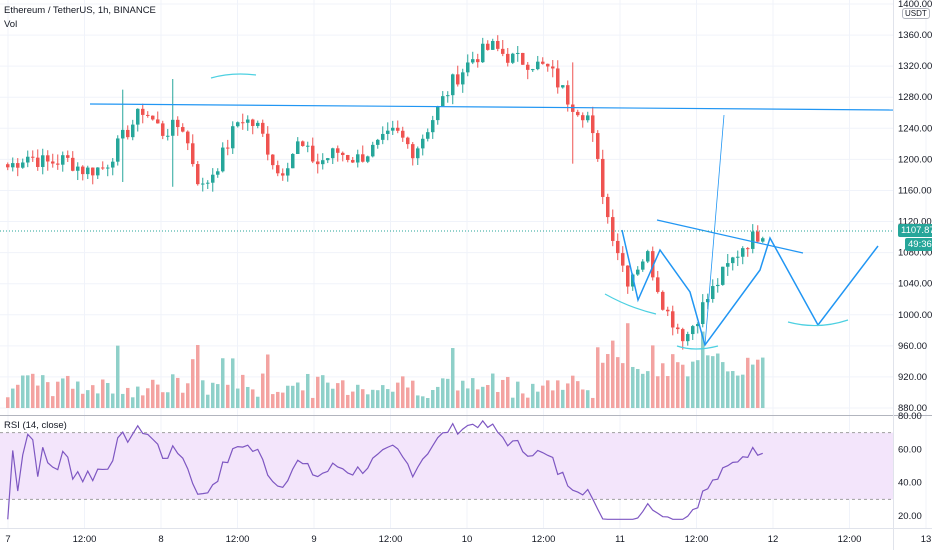 This screenshot has height=550, width=932. What do you see at coordinates (80, 10) in the screenshot?
I see `symbol-legend: Ethereum / TetherUS, 1h, BINANCE` at bounding box center [80, 10].